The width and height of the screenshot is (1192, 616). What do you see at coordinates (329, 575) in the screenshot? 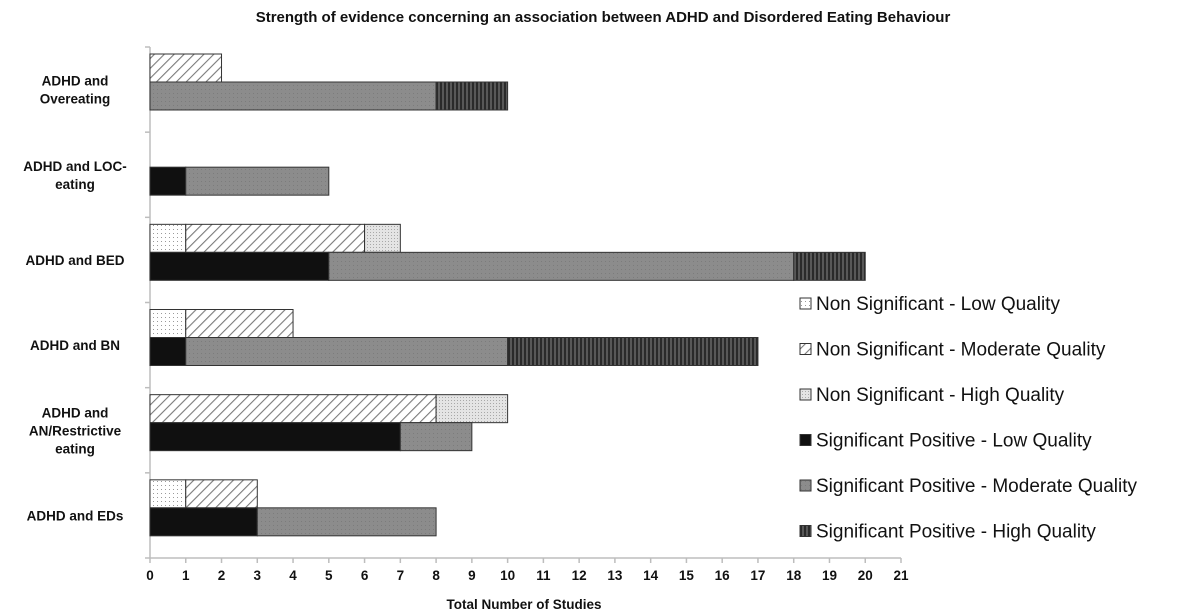
I see `x-tick-label: 5` at bounding box center [329, 575].